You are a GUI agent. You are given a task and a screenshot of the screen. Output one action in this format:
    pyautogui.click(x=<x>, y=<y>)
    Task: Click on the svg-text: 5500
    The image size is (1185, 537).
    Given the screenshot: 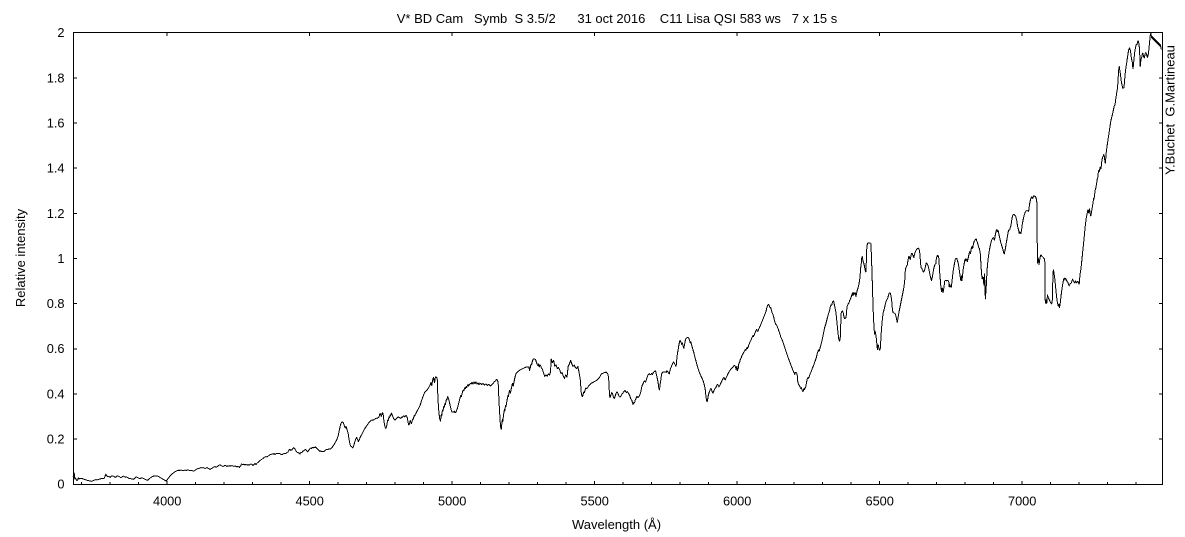 What is the action you would take?
    pyautogui.click(x=594, y=501)
    